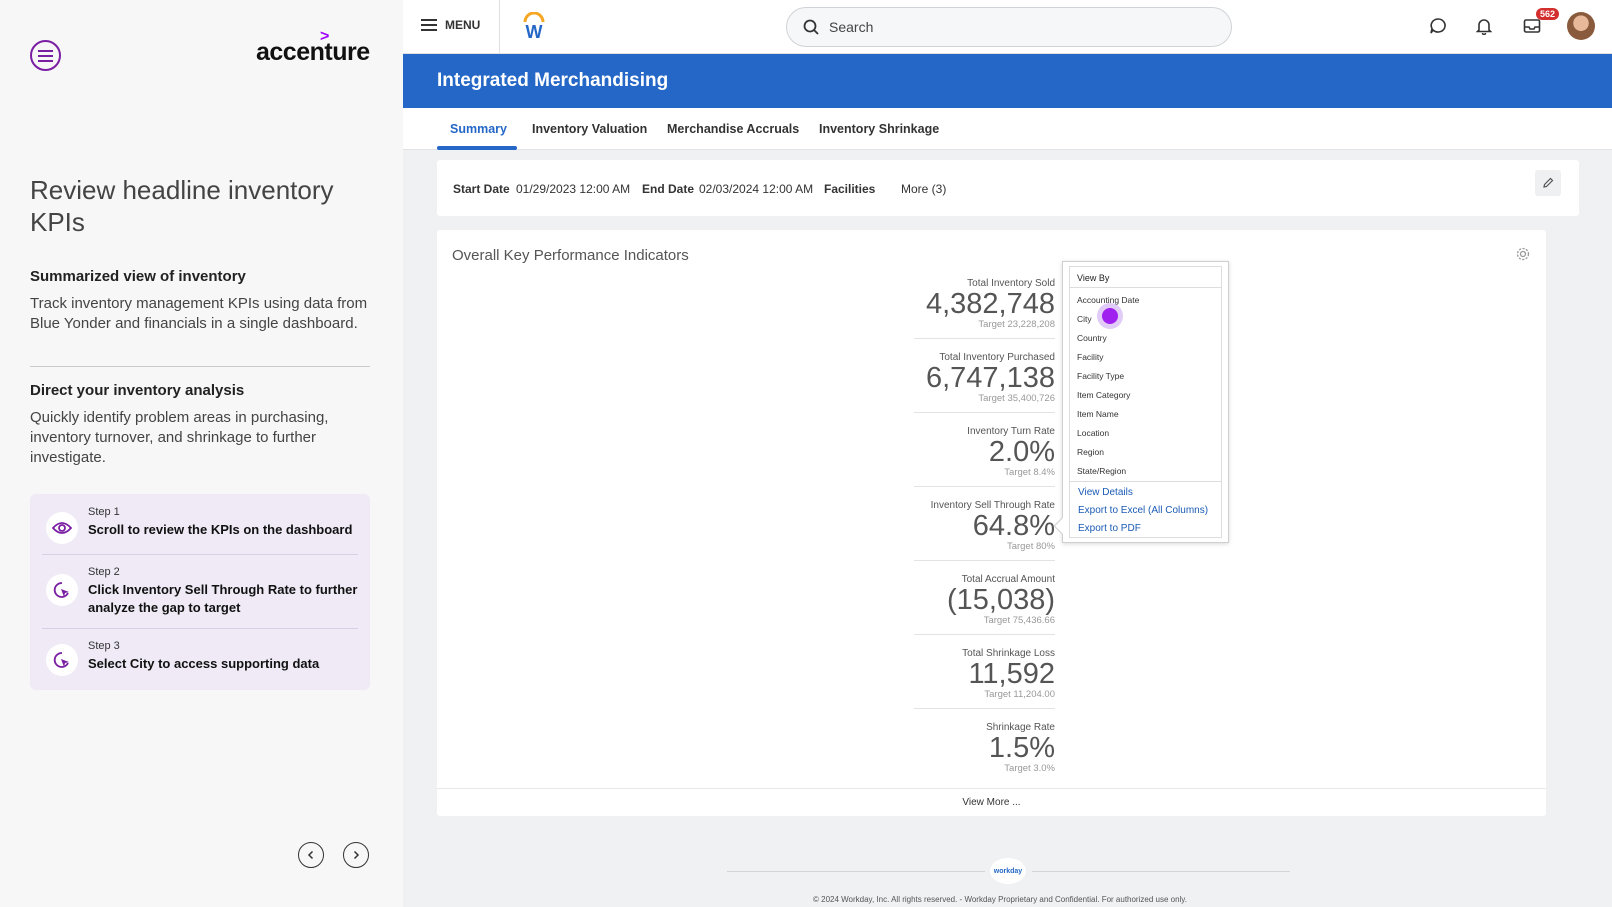 The width and height of the screenshot is (1612, 907). Describe the element at coordinates (1084, 319) in the screenshot. I see `view-by-city: City` at that location.